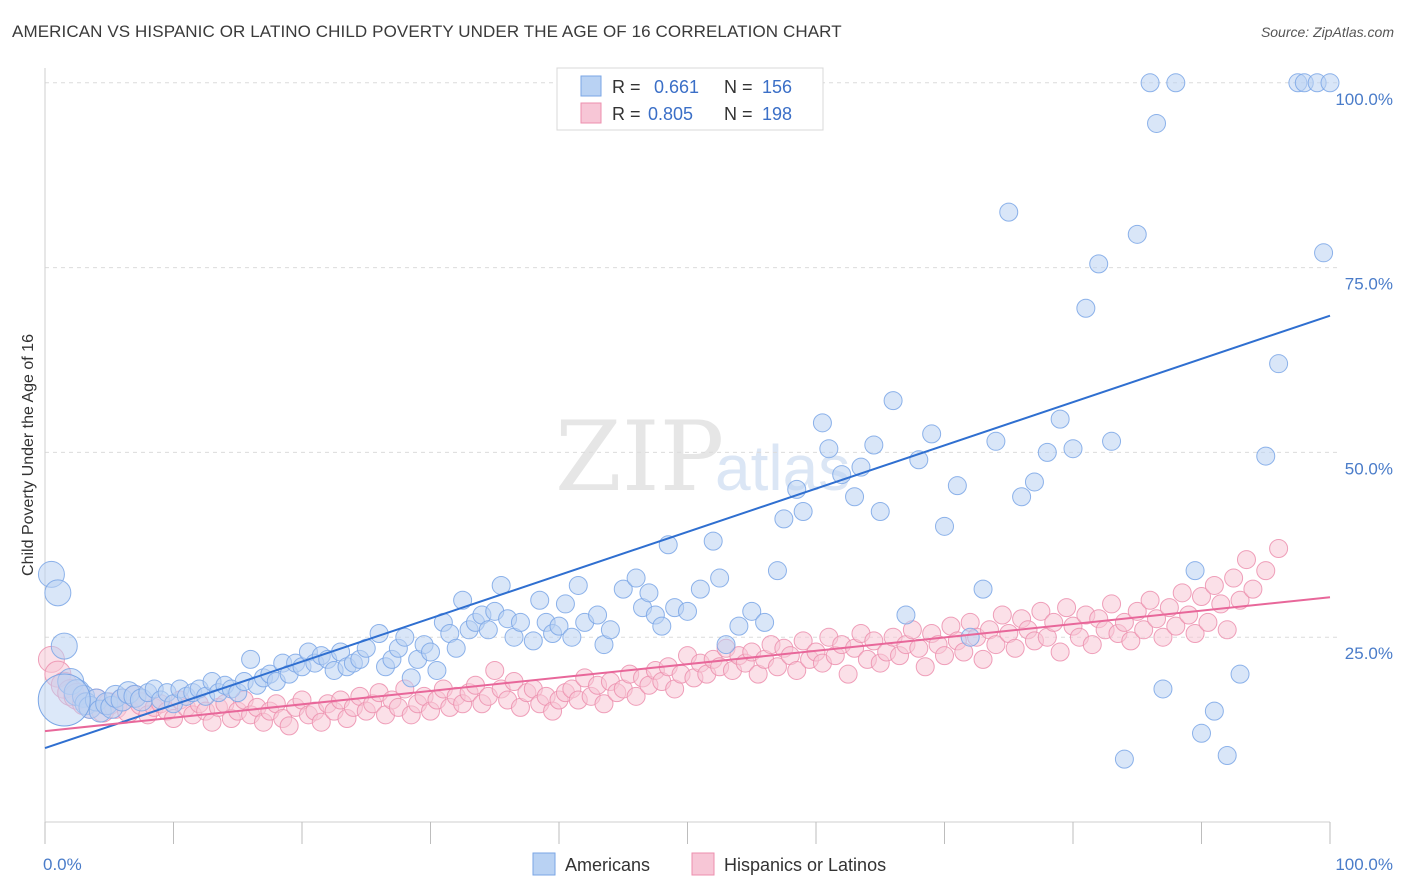 The width and height of the screenshot is (1406, 892). What do you see at coordinates (607, 865) in the screenshot?
I see `legend-bottom-americans: Americans` at bounding box center [607, 865].